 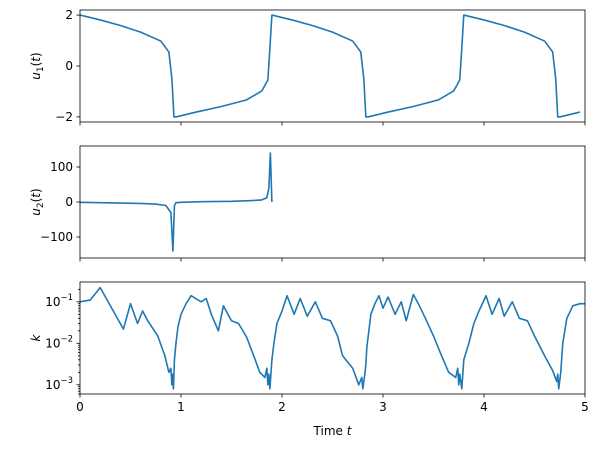 I want to click on y-tick-label: 10⁻³, so click(x=59, y=384).